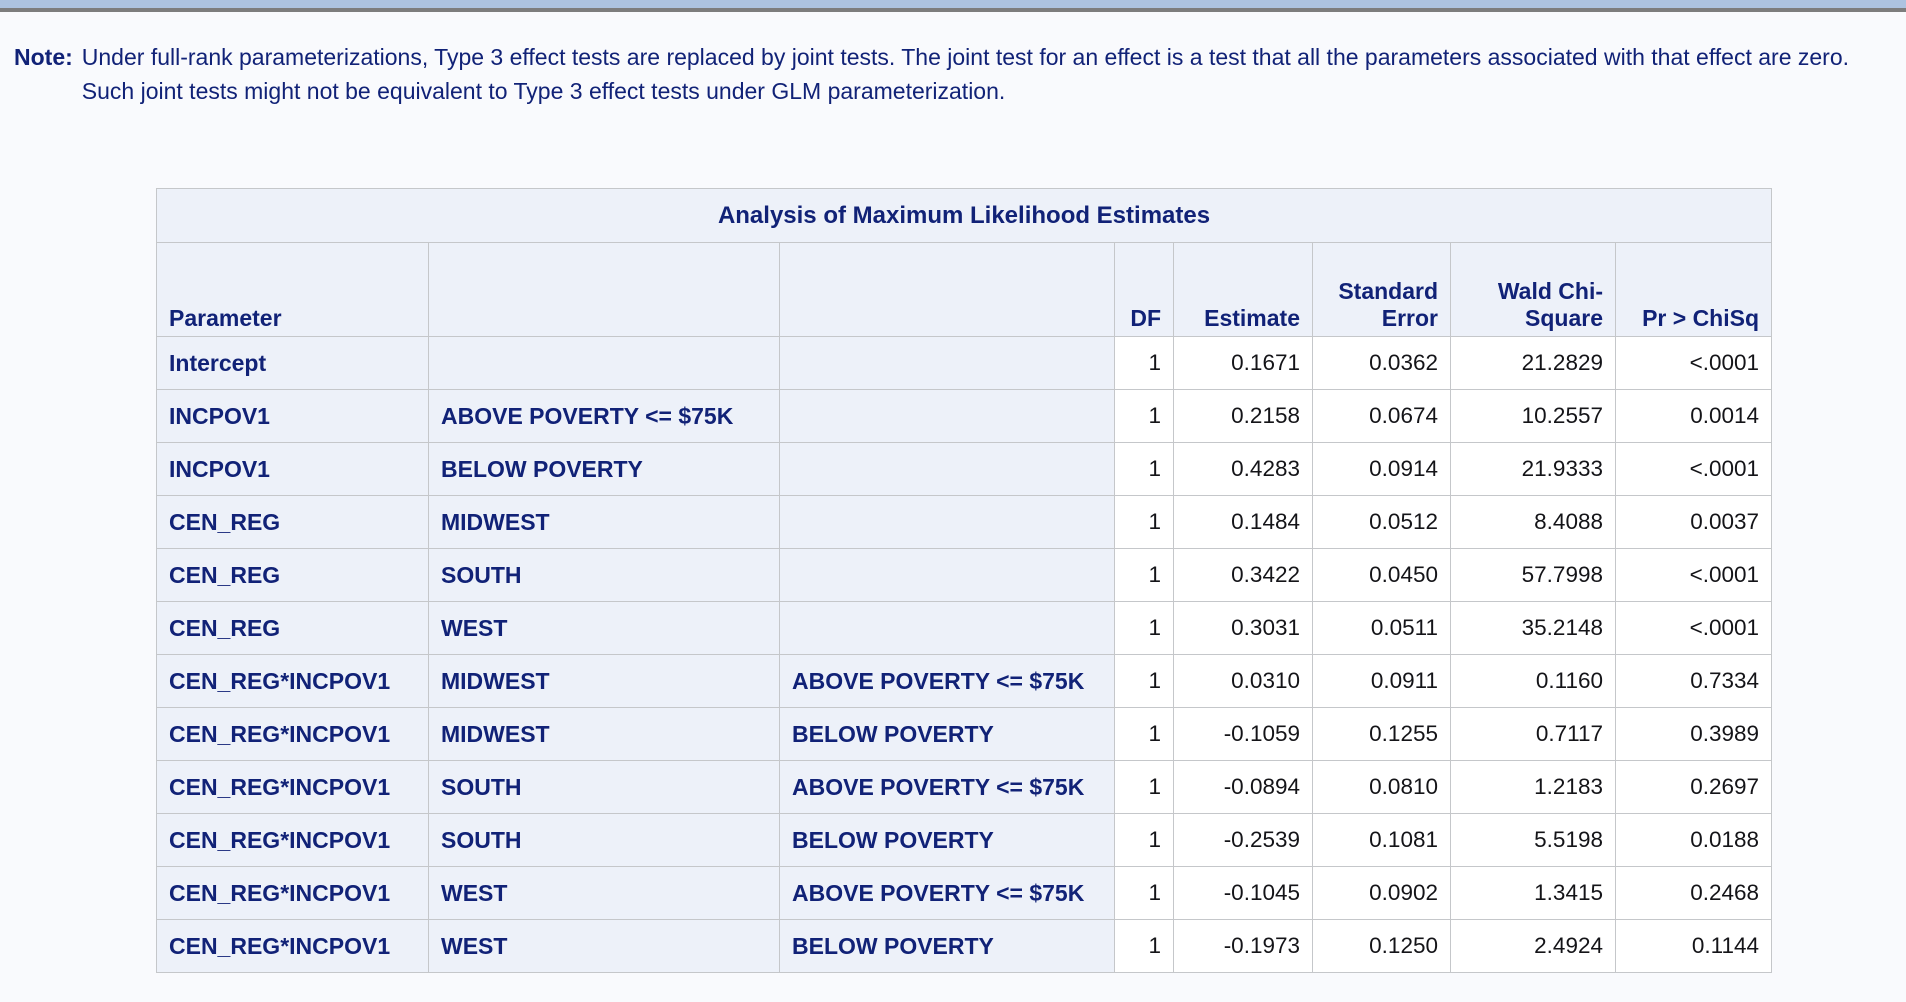  What do you see at coordinates (1381, 289) in the screenshot?
I see `column-header-standard-error: Standard Error` at bounding box center [1381, 289].